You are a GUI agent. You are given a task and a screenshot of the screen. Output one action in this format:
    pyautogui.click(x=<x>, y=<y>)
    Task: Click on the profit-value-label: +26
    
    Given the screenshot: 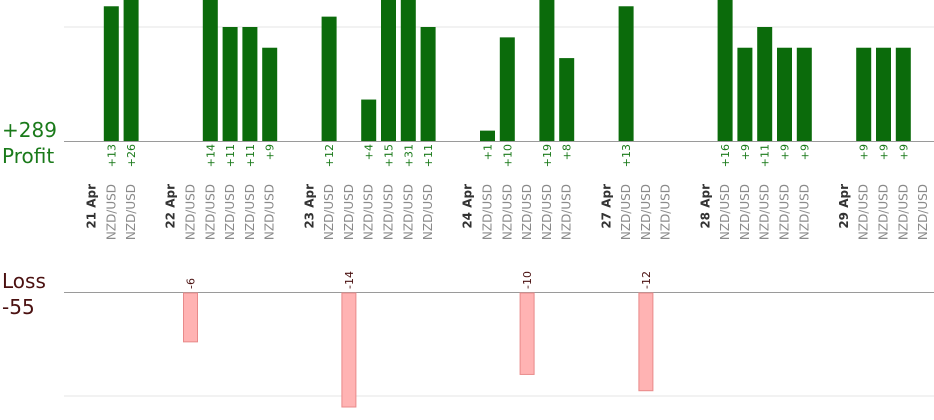 What is the action you would take?
    pyautogui.click(x=131, y=155)
    